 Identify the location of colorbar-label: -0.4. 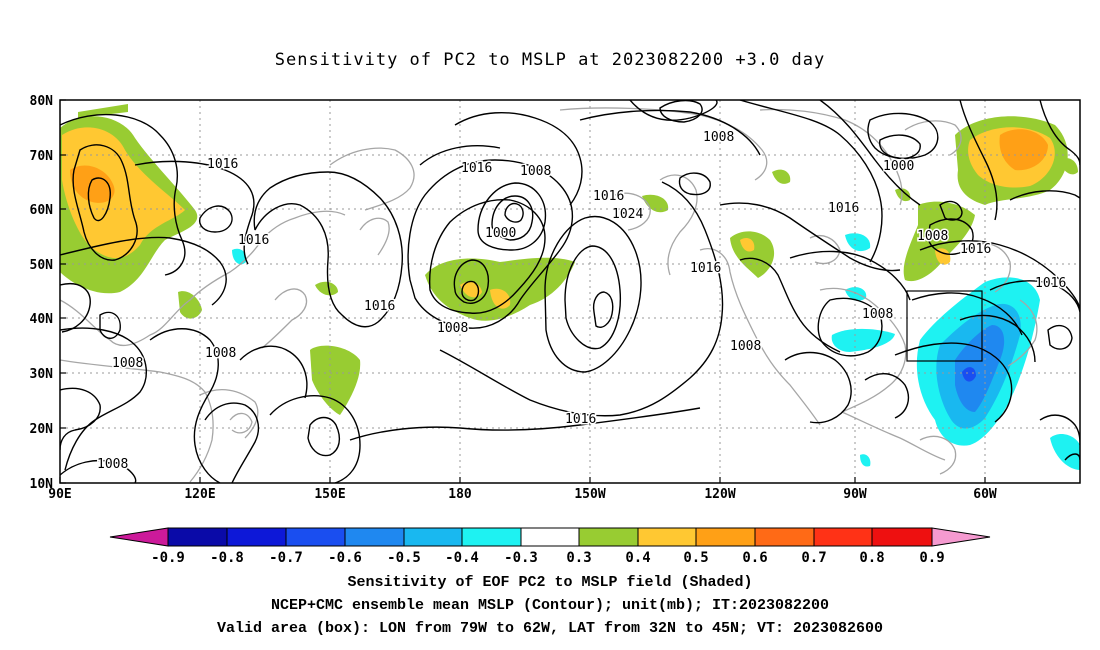
(462, 558).